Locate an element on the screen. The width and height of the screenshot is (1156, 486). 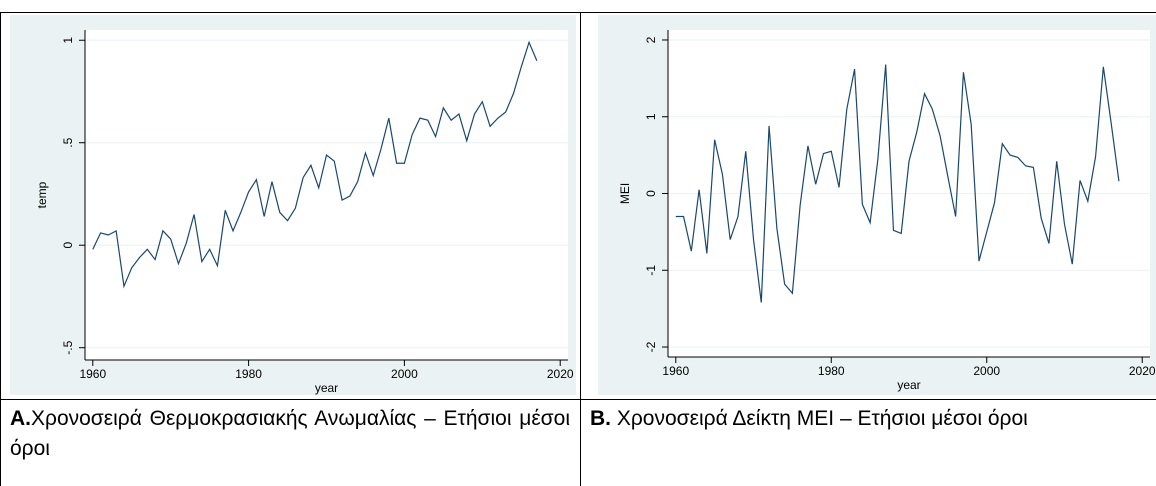
y-tick-label: -2 is located at coordinates (651, 346).